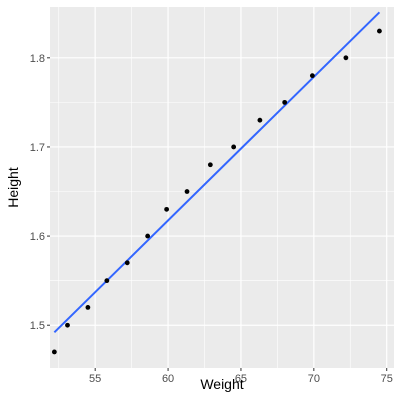 This screenshot has height=400, width=400. I want to click on y-axis: 1.5 1.6 1.7 1.8, so click(40, 192).